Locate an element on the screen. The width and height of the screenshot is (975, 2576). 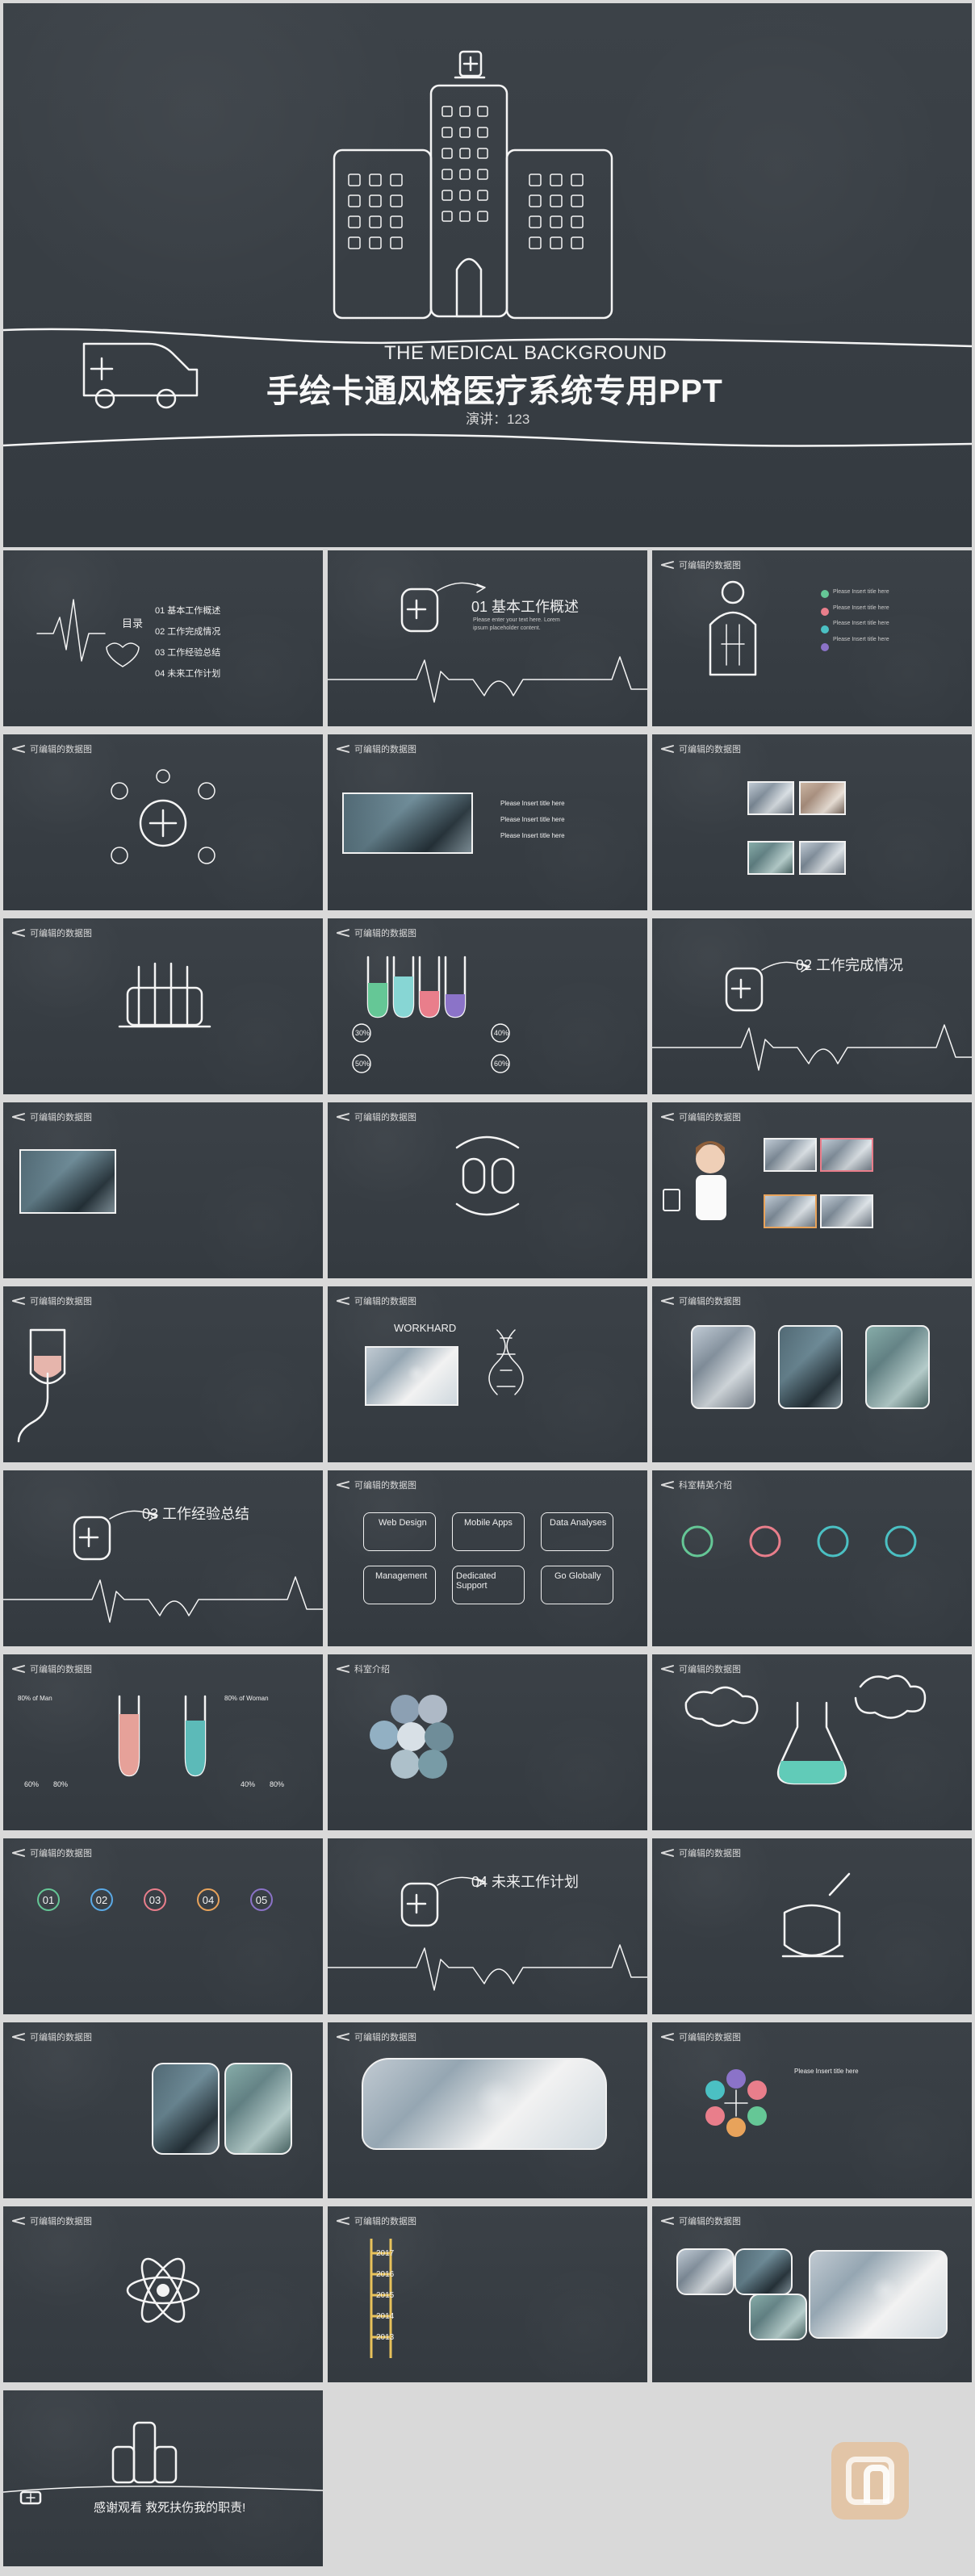
doctor-portrait-photo is located at coordinates (484, 2104).